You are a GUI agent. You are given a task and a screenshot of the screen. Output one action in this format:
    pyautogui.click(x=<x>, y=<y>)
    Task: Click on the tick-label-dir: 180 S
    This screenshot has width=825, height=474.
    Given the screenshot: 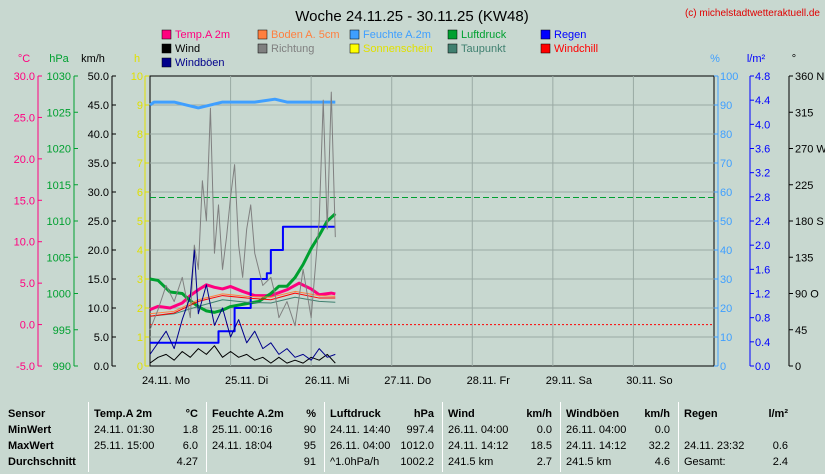 What is the action you would take?
    pyautogui.click(x=809, y=222)
    